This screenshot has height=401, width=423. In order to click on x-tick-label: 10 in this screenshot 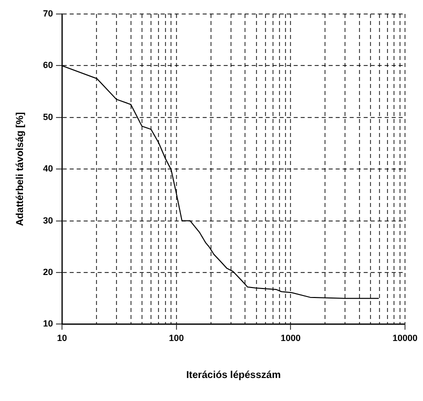, I will do `click(62, 338)`.